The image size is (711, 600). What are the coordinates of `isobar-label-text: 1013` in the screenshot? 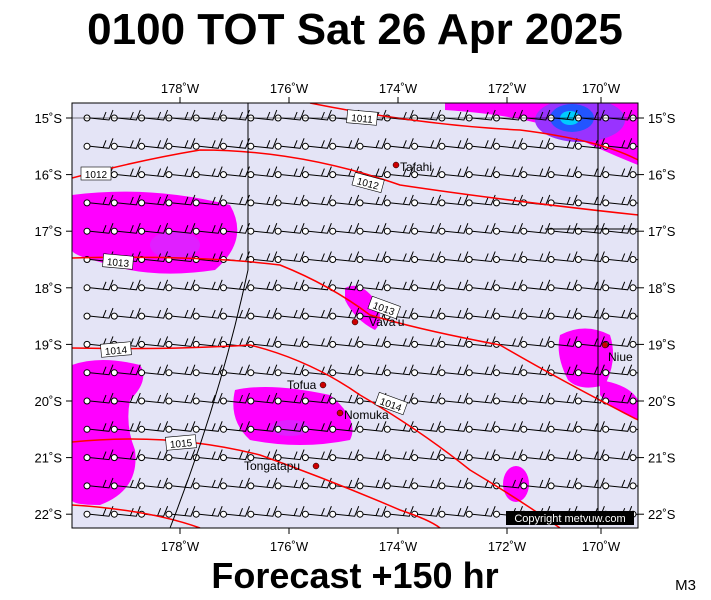 It's located at (118, 263).